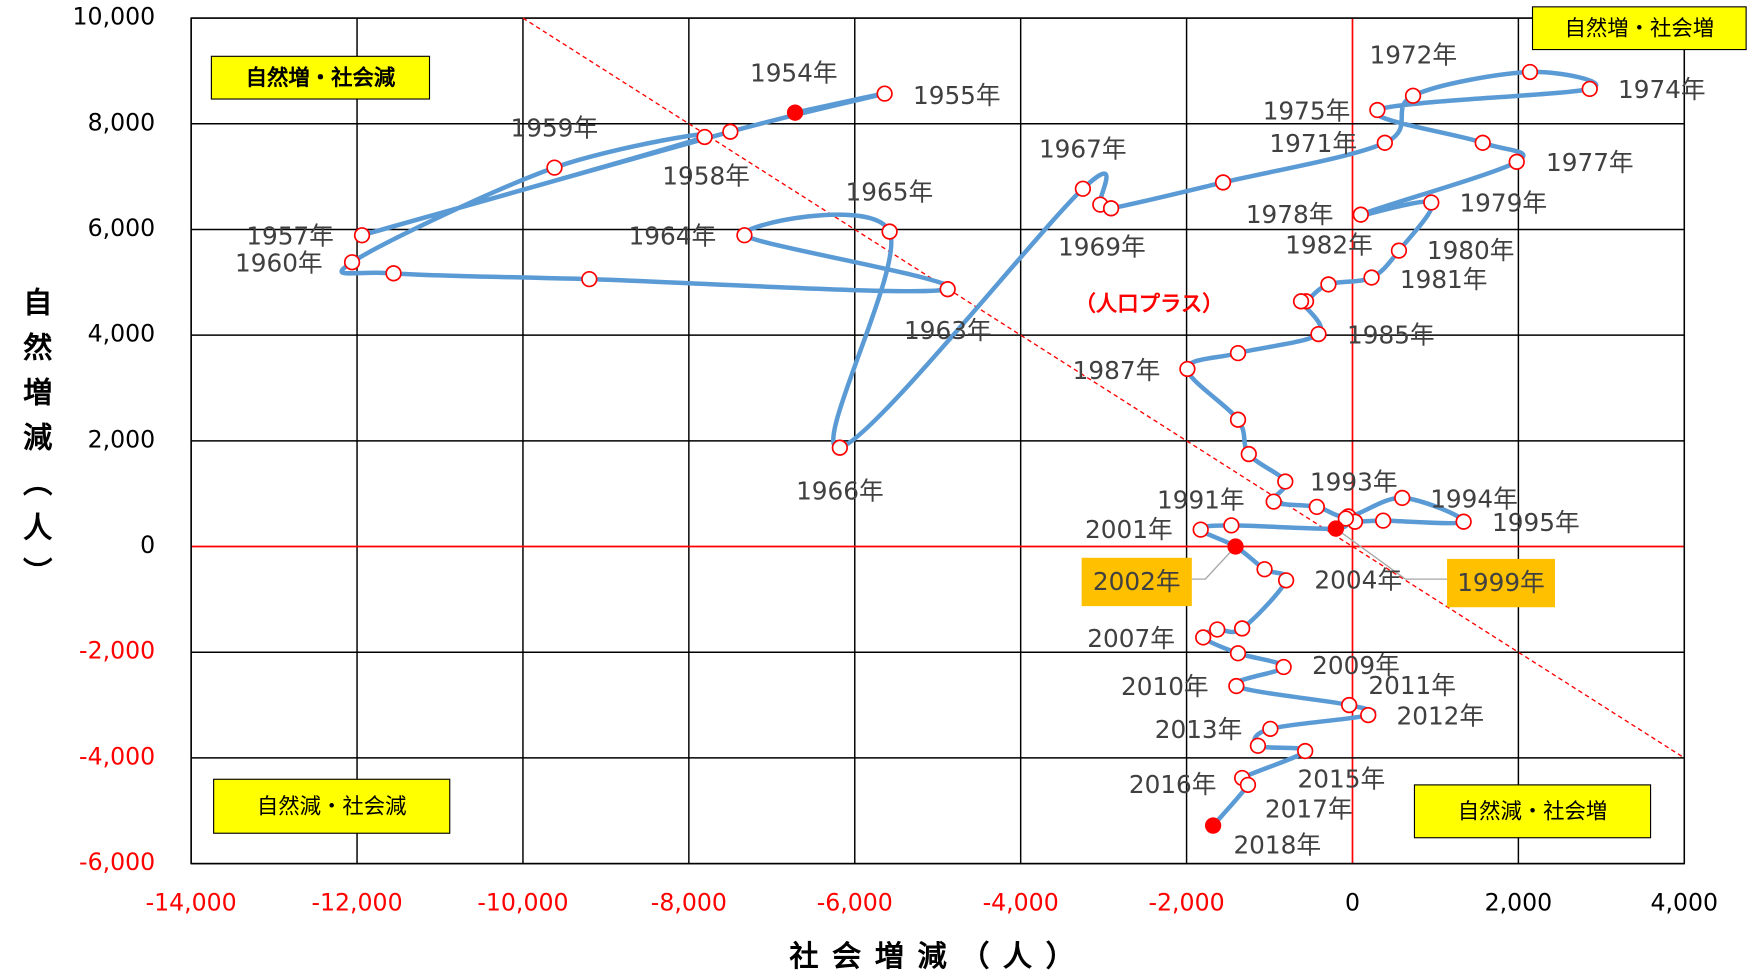  Describe the element at coordinates (1102, 247) in the screenshot. I see `data-label: 1969年` at that location.